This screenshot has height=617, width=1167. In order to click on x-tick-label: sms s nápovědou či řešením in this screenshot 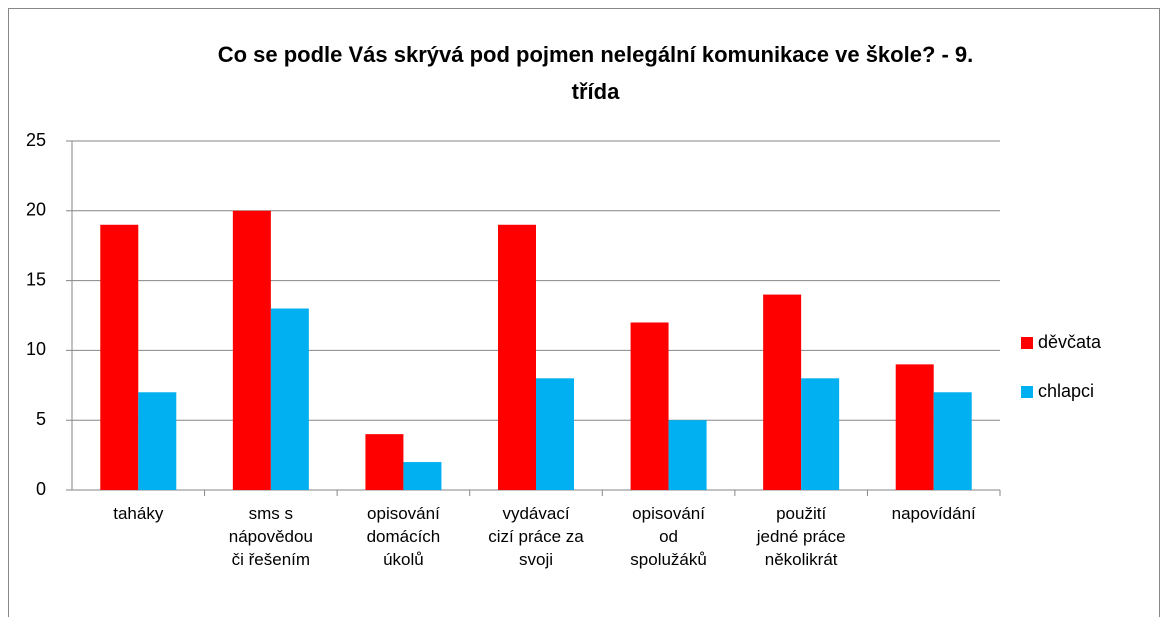, I will do `click(270, 536)`.